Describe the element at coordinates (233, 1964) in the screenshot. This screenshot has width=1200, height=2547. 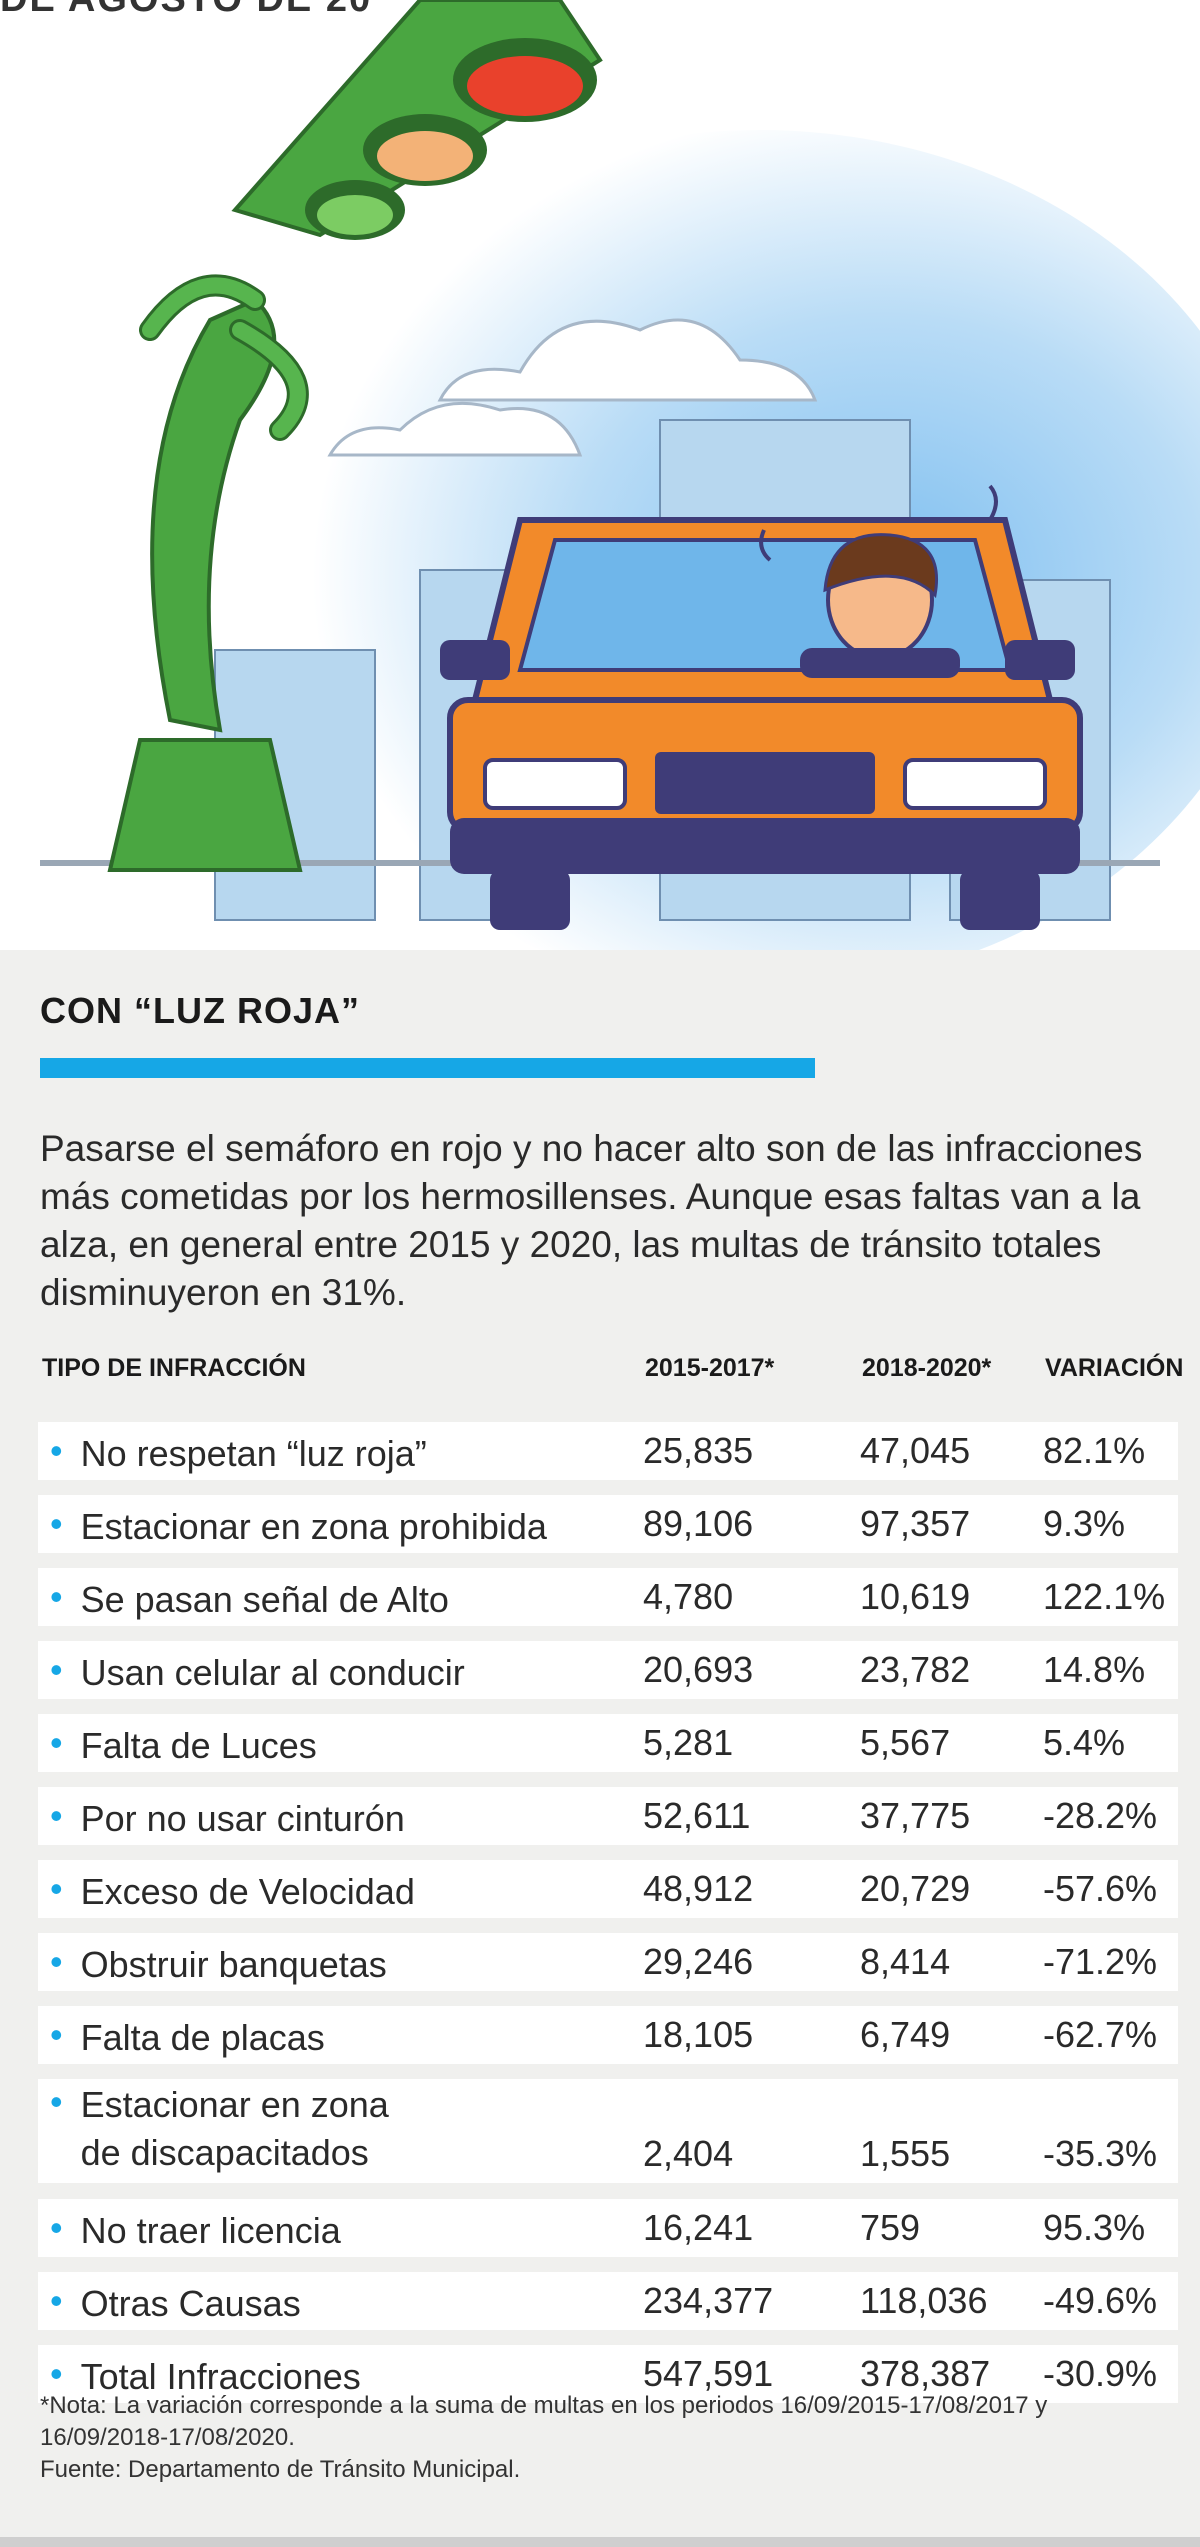
I see `row-label: Obstruir banquetas` at that location.